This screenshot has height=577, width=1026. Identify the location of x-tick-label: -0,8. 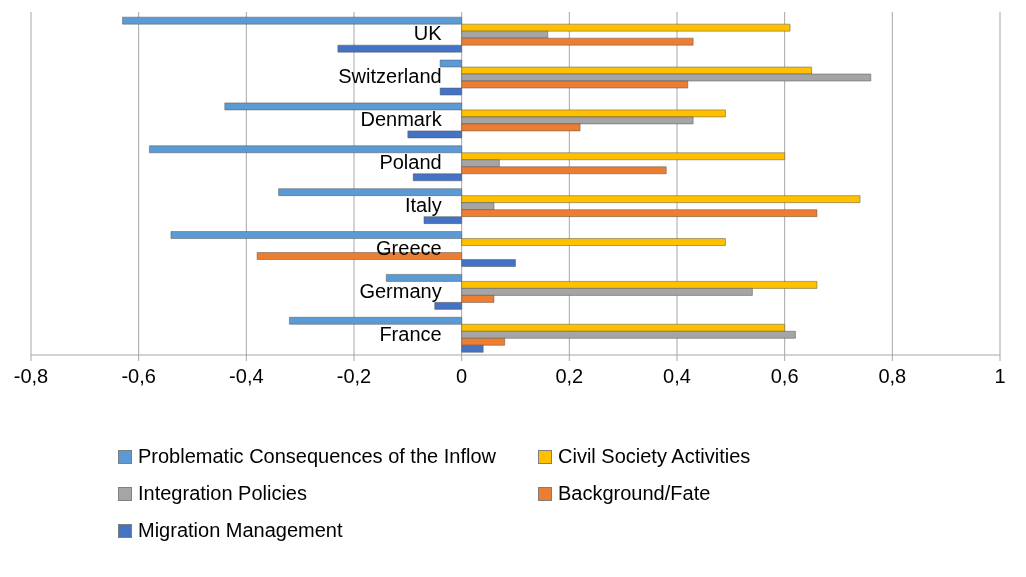
(31, 376).